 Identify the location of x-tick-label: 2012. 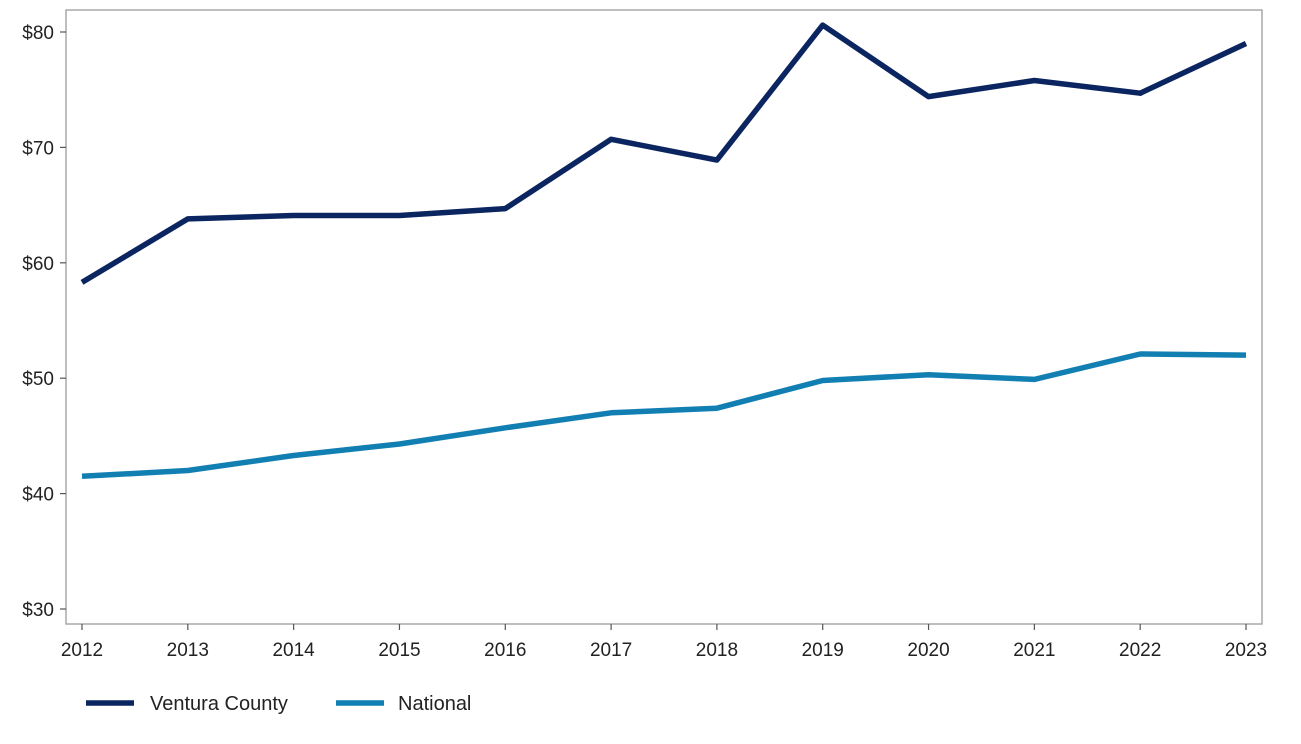
(82, 650).